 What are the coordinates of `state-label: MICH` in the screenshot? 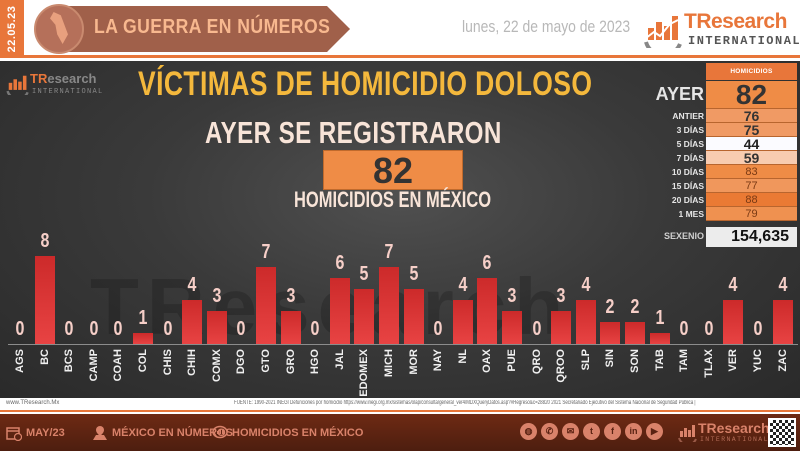 It's located at (389, 363).